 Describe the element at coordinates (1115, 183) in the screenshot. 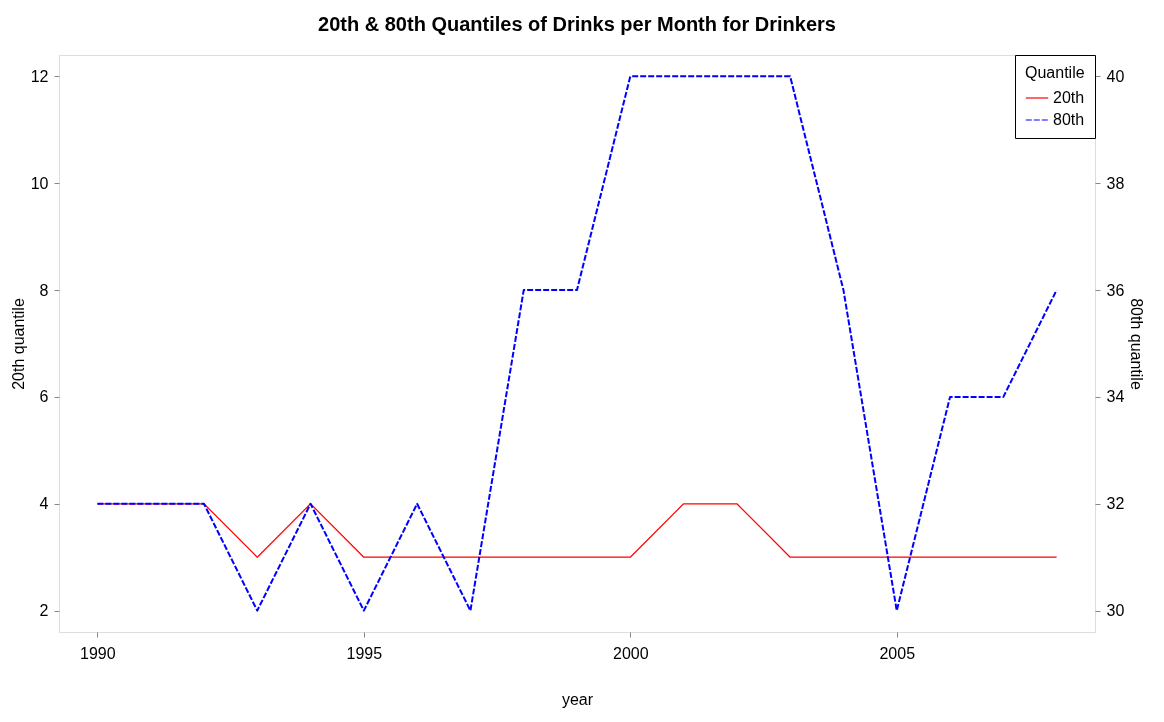

I see `y2-tick-label: 38` at that location.